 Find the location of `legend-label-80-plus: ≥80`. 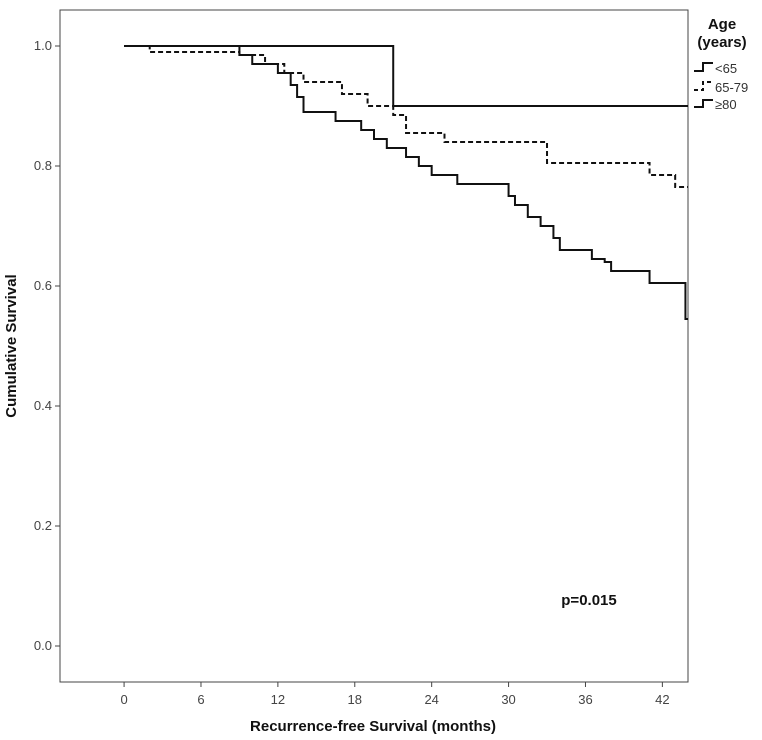

legend-label-80-plus: ≥80 is located at coordinates (726, 104).